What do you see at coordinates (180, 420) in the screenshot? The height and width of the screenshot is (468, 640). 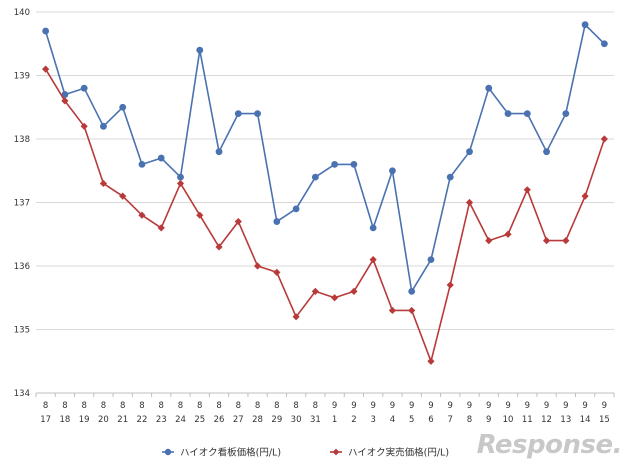 I see `x-tick-day: 24` at bounding box center [180, 420].